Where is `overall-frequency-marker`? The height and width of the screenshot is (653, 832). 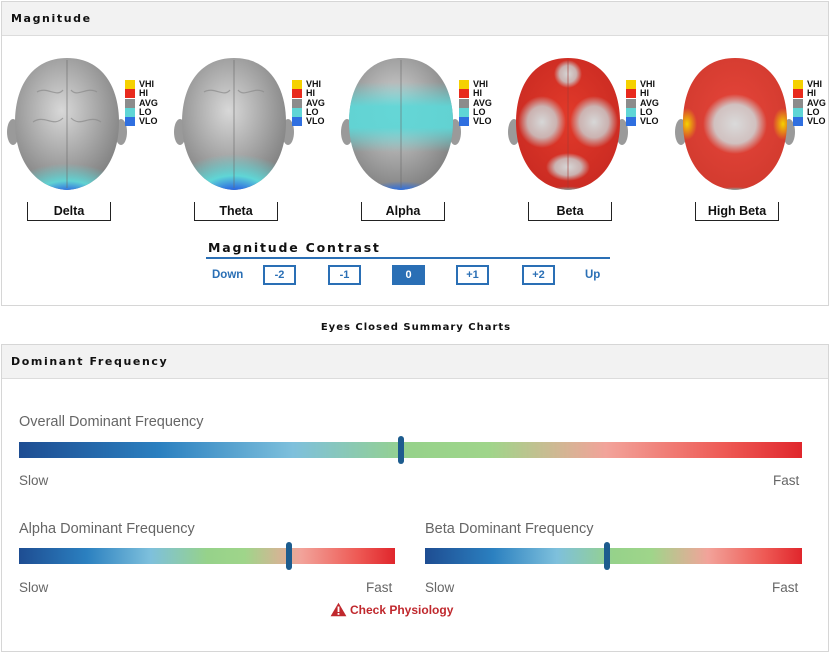 overall-frequency-marker is located at coordinates (401, 450).